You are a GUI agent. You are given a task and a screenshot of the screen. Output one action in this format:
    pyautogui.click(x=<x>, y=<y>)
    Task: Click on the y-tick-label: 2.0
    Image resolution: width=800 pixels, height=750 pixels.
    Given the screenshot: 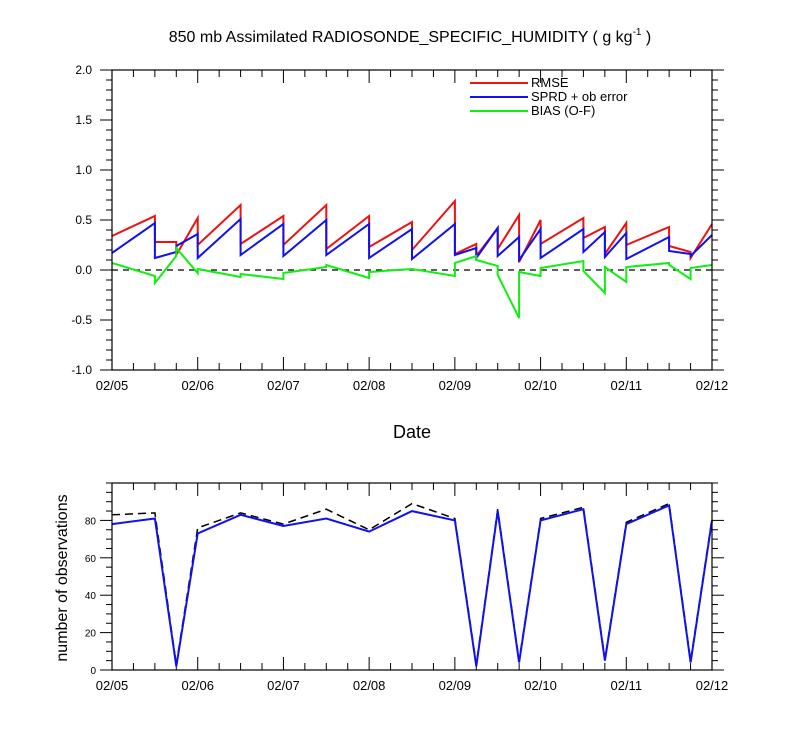 What is the action you would take?
    pyautogui.click(x=83, y=70)
    